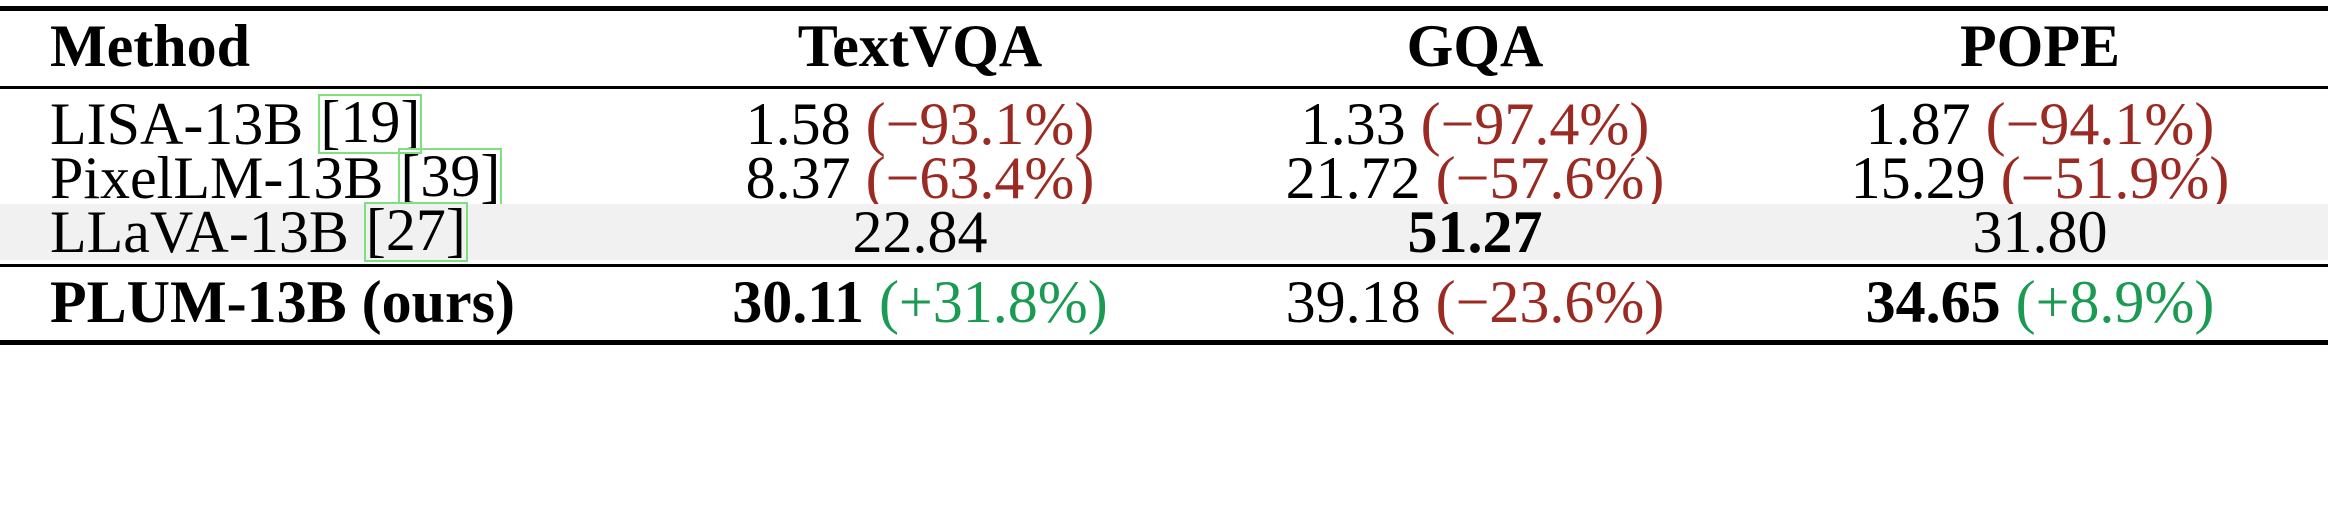  I want to click on gqa-cell: 1.33 (−97.4%), so click(1475, 124).